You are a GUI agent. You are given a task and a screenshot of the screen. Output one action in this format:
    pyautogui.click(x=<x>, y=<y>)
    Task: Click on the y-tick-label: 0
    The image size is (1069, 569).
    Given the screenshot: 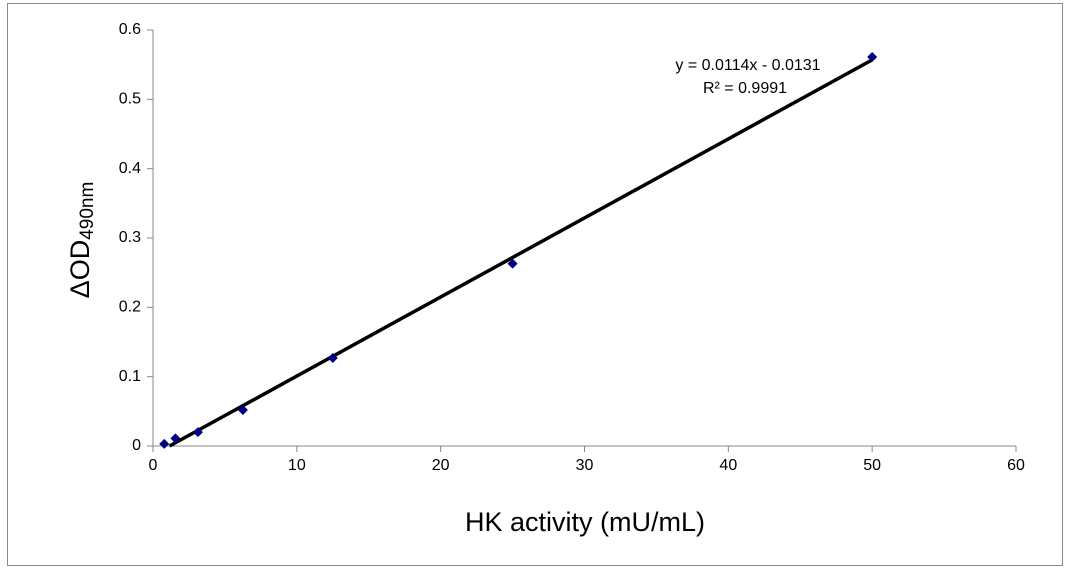 What is the action you would take?
    pyautogui.click(x=136, y=445)
    